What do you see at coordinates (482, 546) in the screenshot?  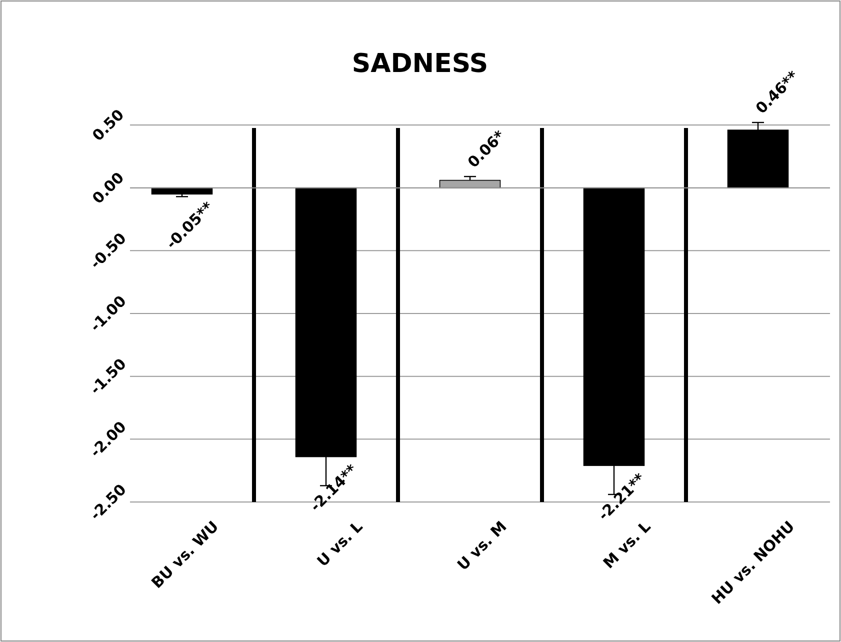 I see `x-tick-label: U vs. M` at bounding box center [482, 546].